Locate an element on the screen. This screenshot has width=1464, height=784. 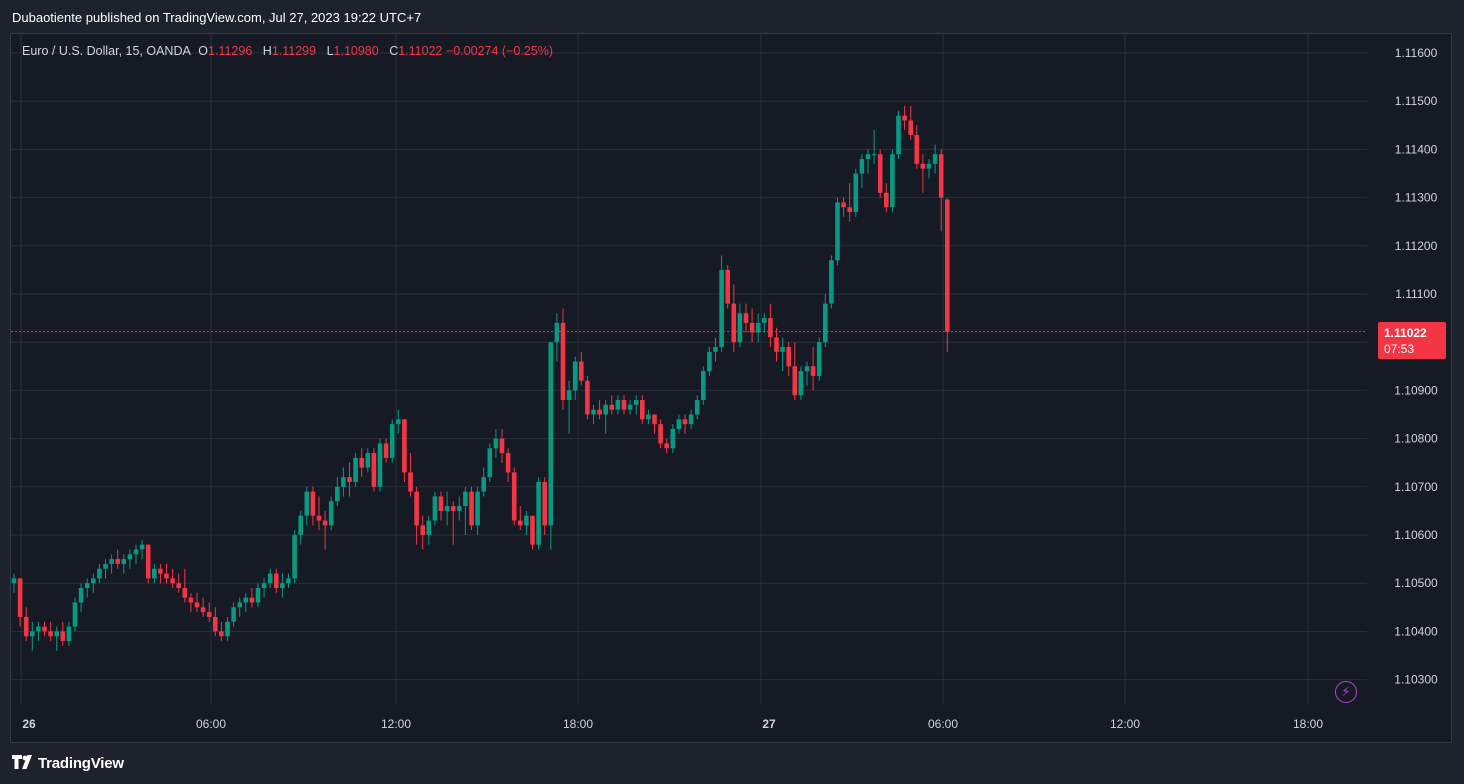
low-value: 1.10980 is located at coordinates (356, 51).